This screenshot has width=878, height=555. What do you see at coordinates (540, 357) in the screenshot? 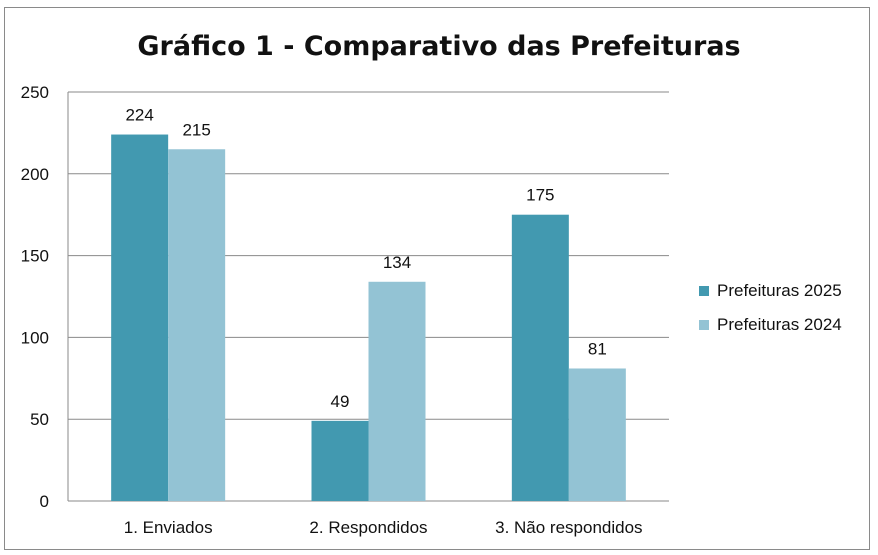
I see `bar-series1-cat3` at bounding box center [540, 357].